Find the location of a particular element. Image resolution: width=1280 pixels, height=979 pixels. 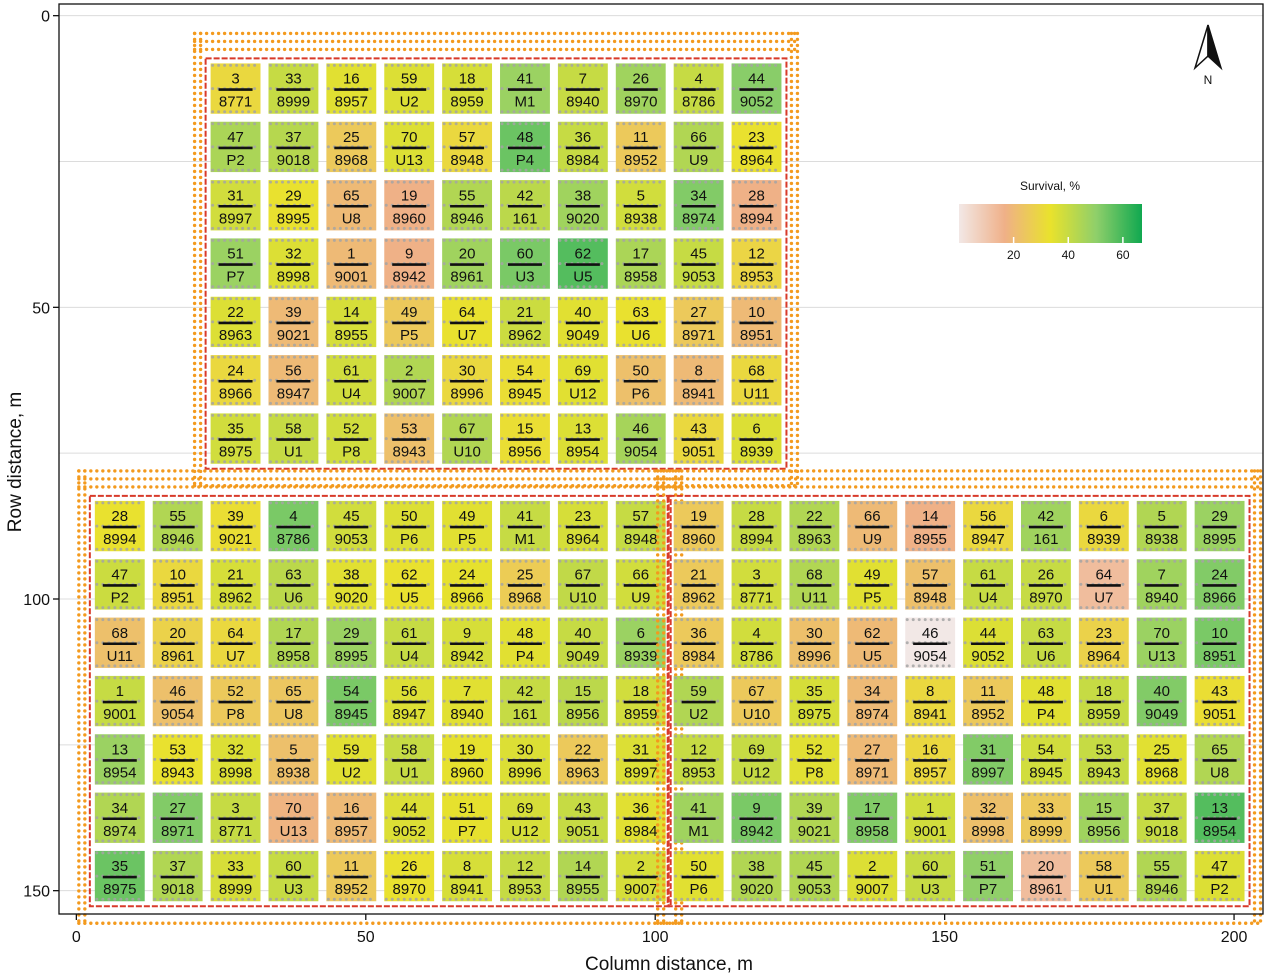

clone-code: 9051 is located at coordinates (582, 831).